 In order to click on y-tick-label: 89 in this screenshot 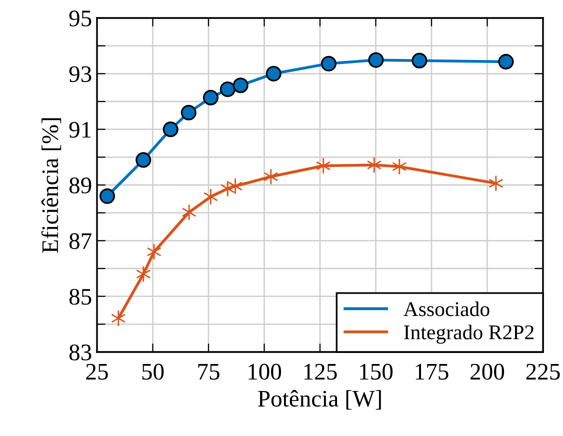, I will do `click(80, 185)`.